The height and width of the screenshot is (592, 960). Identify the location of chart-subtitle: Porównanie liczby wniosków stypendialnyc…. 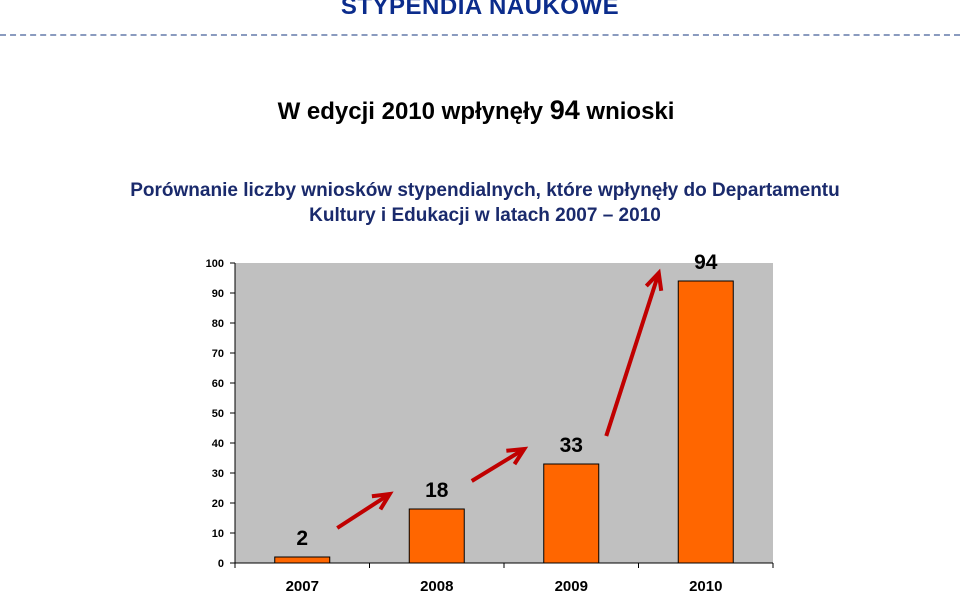
(480, 203).